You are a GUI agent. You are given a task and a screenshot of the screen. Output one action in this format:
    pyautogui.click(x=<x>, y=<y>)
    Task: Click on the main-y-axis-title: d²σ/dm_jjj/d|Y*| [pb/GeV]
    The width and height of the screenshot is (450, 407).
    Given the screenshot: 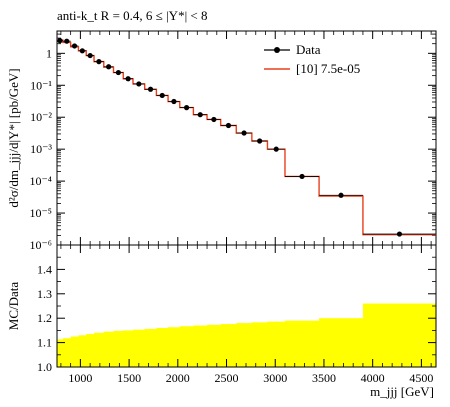 What is the action you would take?
    pyautogui.click(x=13, y=137)
    